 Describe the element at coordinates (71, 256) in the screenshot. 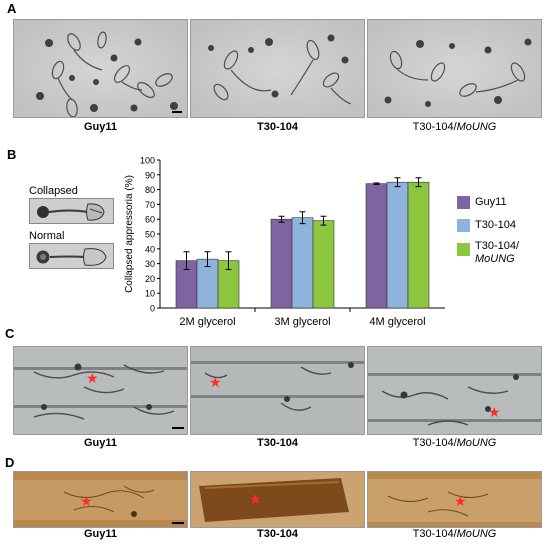

I see `normal-appressorium-image` at that location.